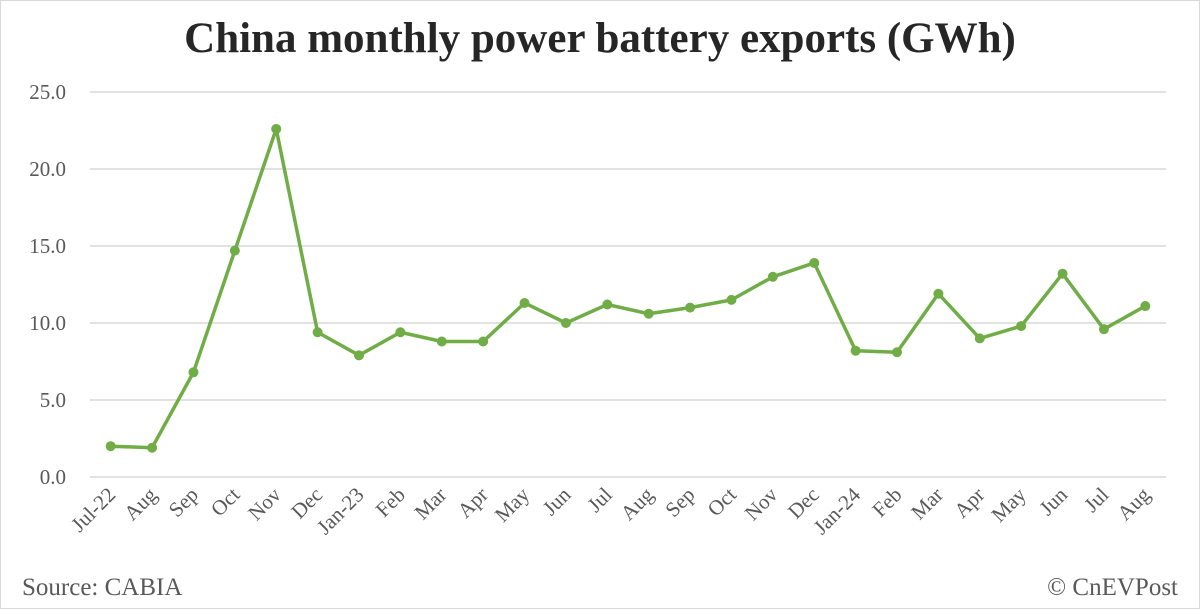 The width and height of the screenshot is (1200, 609). What do you see at coordinates (47, 169) in the screenshot?
I see `y-tick-label: 20.0` at bounding box center [47, 169].